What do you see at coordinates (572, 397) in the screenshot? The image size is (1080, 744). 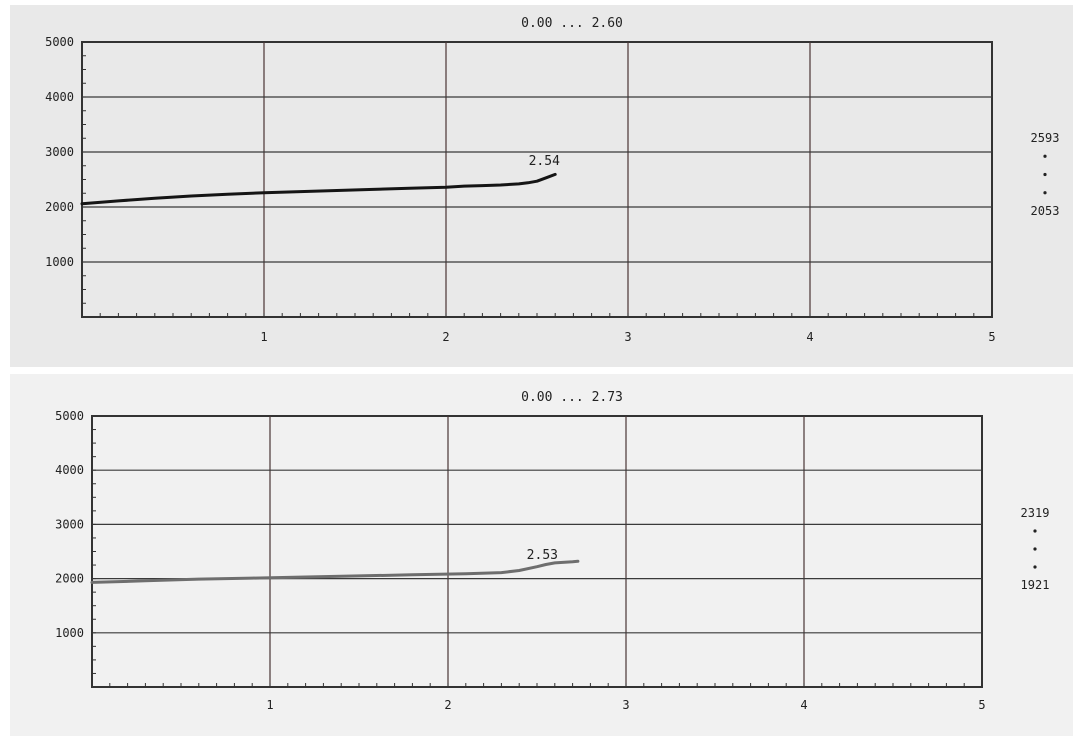 I see `chart-title: 0.00 ... 2.73` at bounding box center [572, 397].